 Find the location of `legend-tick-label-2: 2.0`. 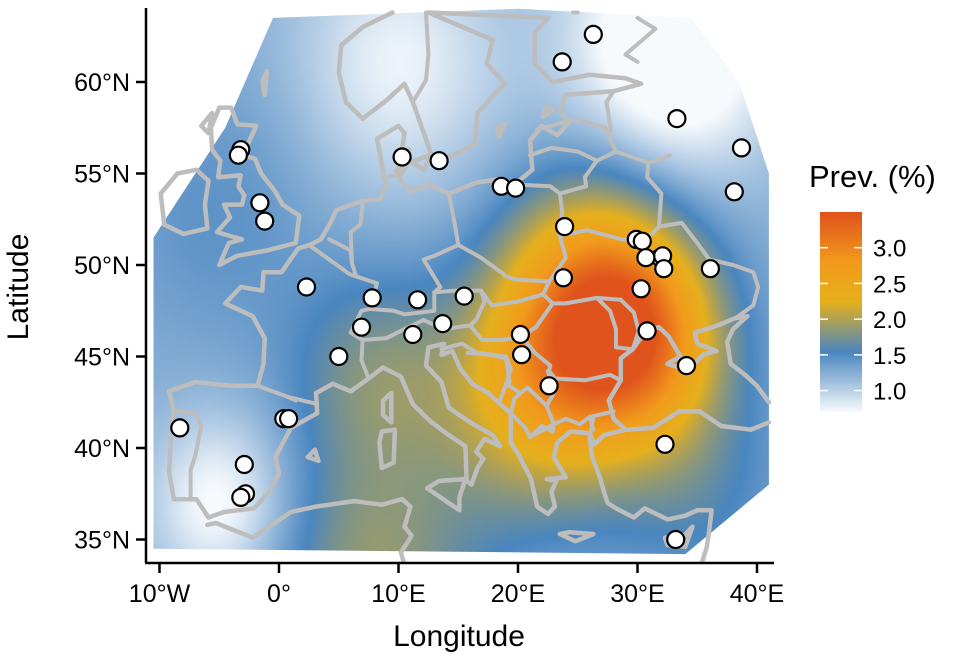

legend-tick-label-2: 2.0 is located at coordinates (889, 320).